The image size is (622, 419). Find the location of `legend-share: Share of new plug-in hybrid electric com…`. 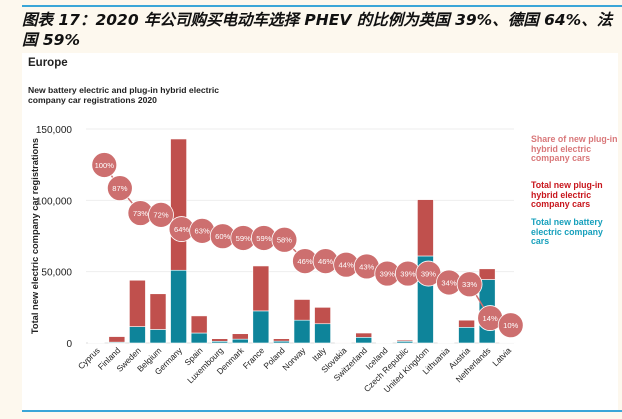

legend-share: Share of new plug-in hybrid electric com… is located at coordinates (574, 148).